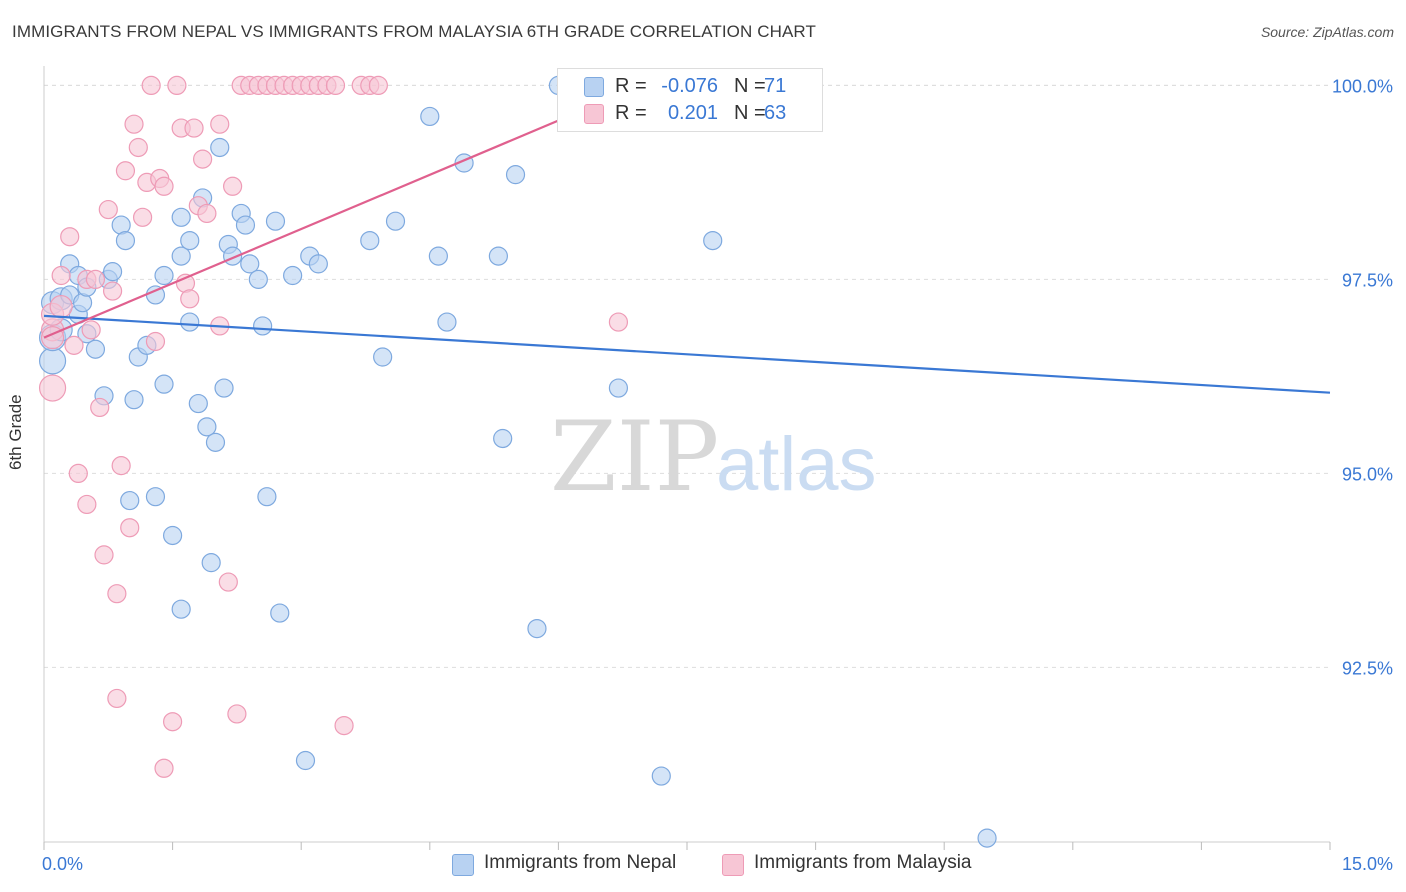 The image size is (1406, 892). I want to click on stats-row-nepal: R = -0.076 N = 71, so click(690, 87).